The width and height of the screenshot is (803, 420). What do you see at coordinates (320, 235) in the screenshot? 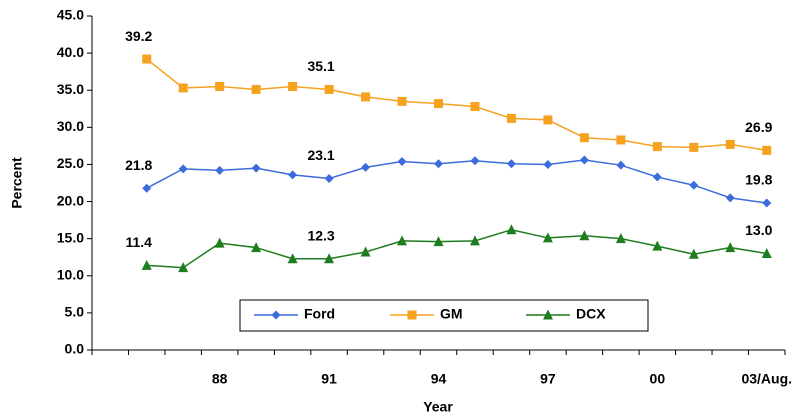
I see `data-label: 12.3` at bounding box center [320, 235].